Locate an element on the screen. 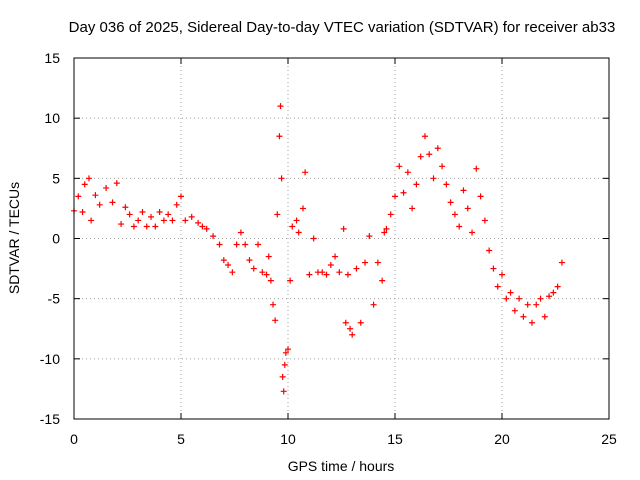  y-tick-label: -15 is located at coordinates (50, 419).